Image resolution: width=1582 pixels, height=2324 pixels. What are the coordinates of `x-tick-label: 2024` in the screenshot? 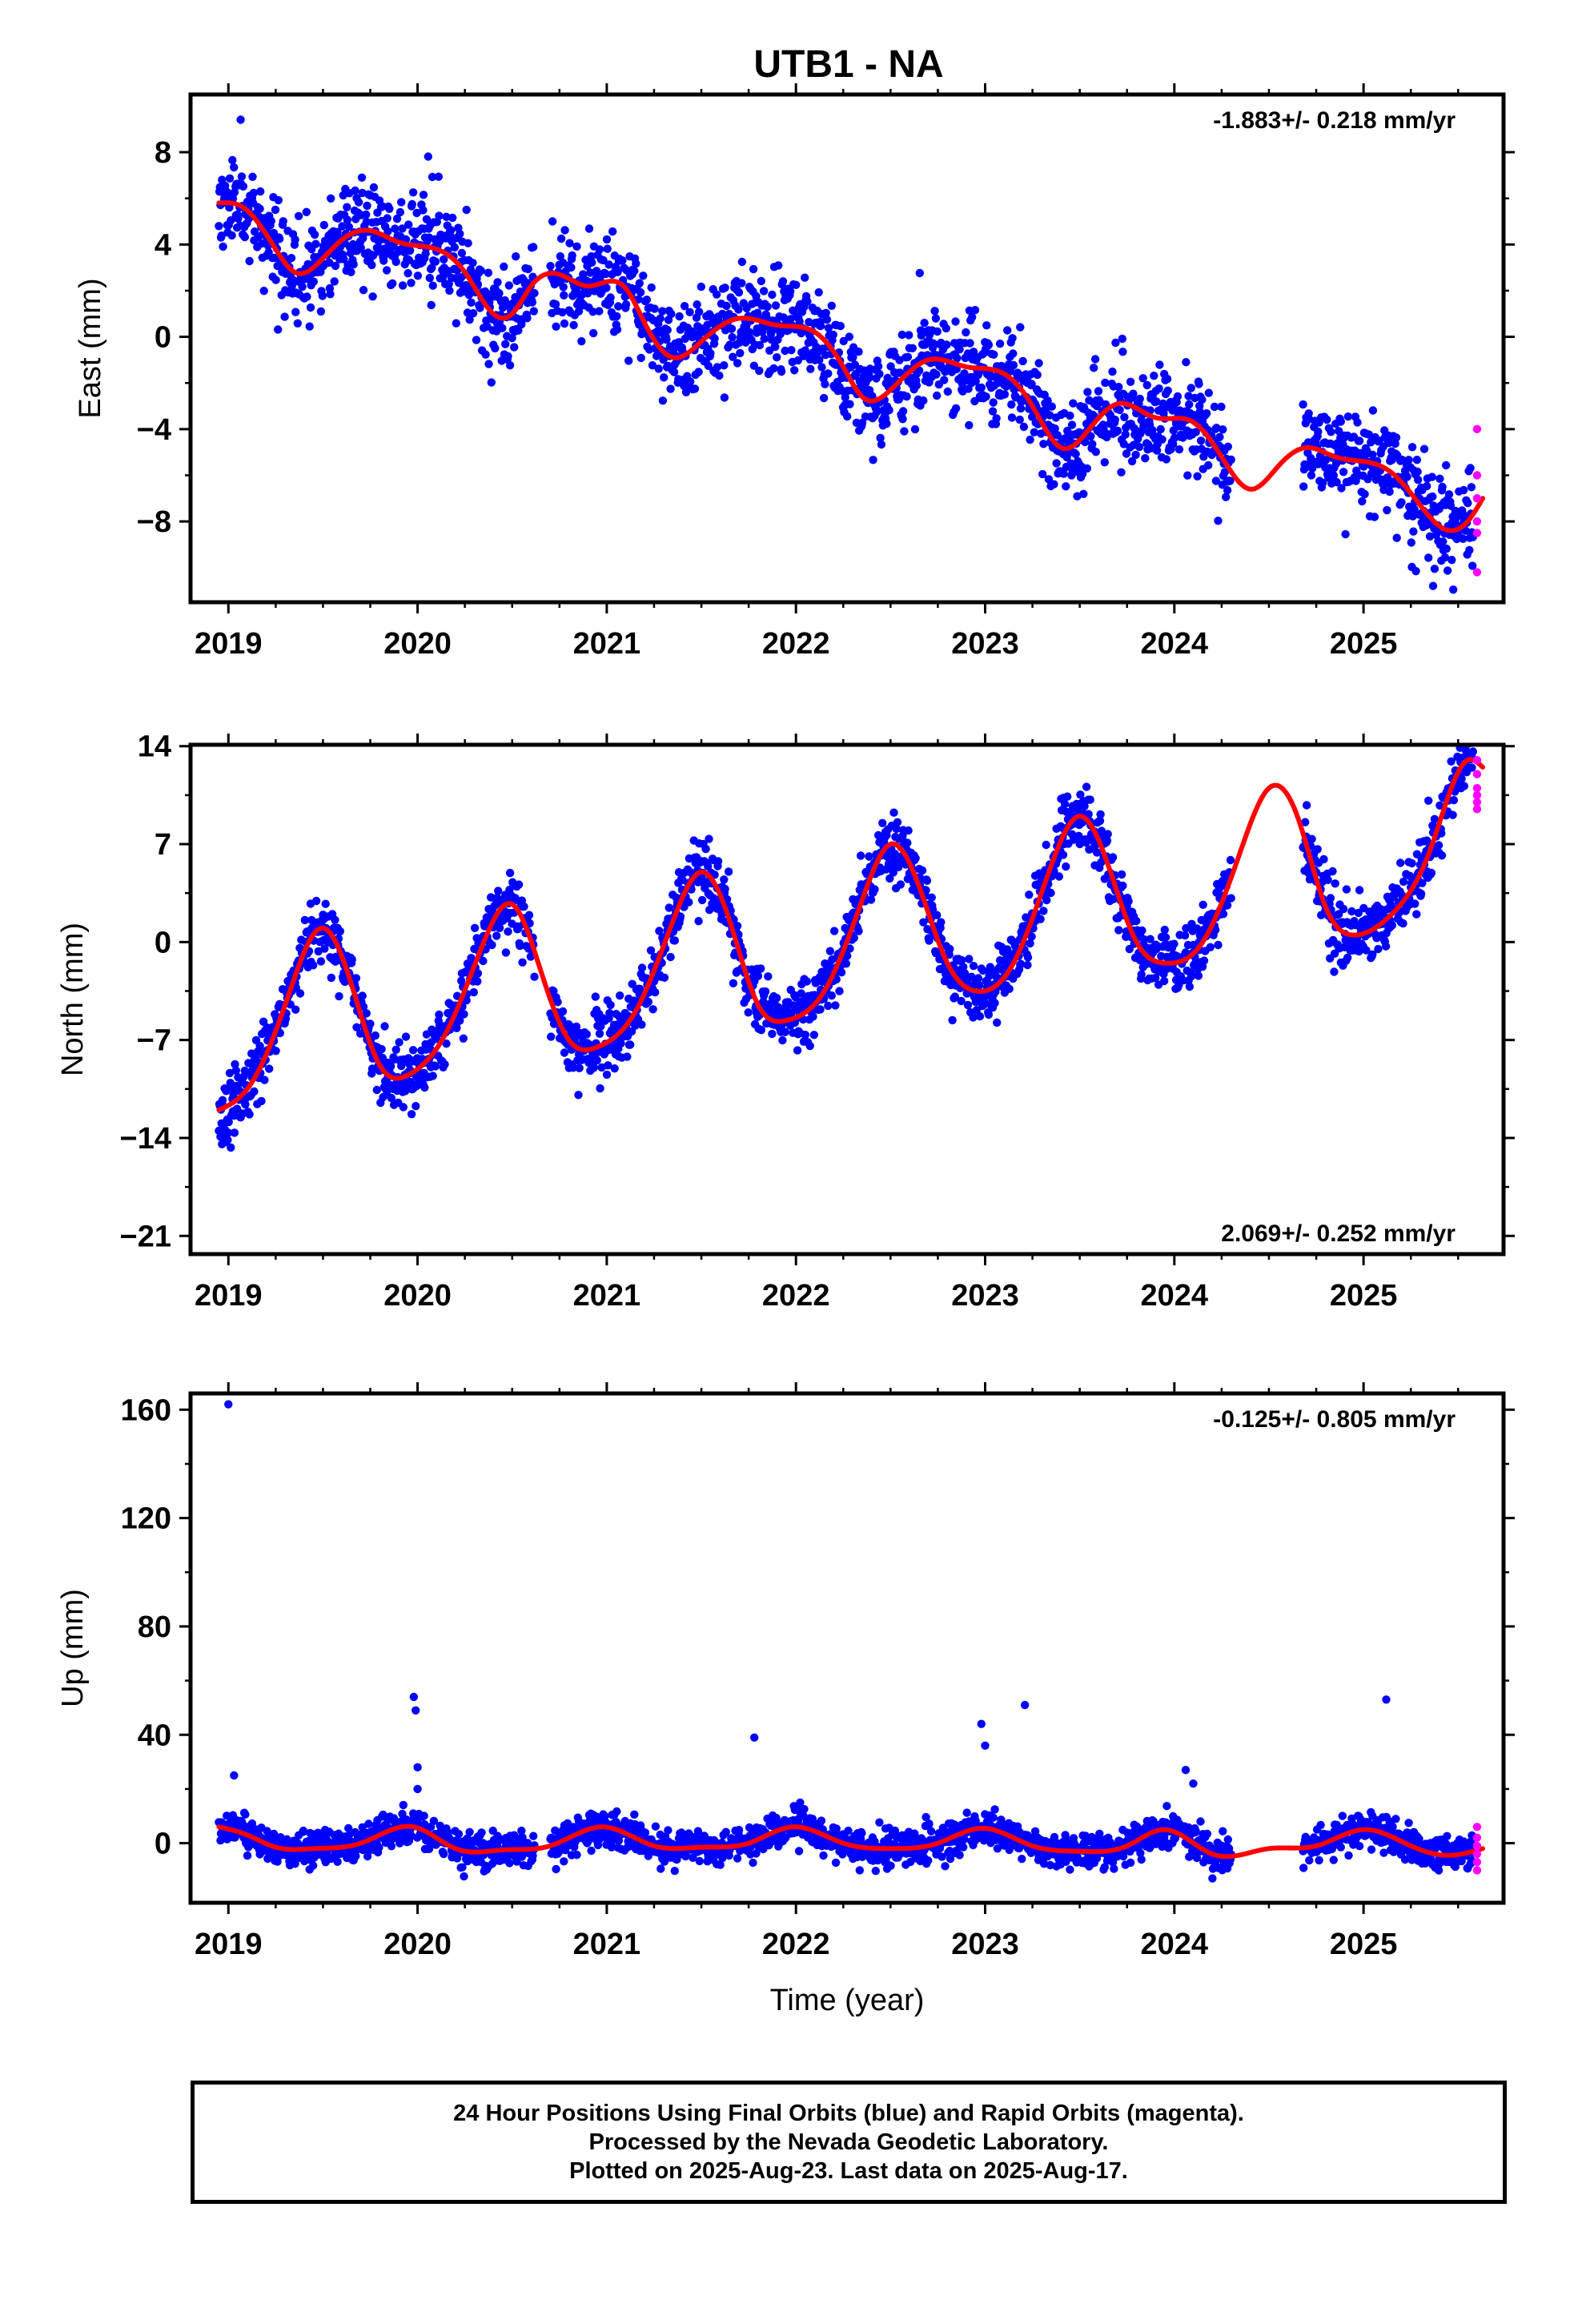 It's located at (1175, 644).